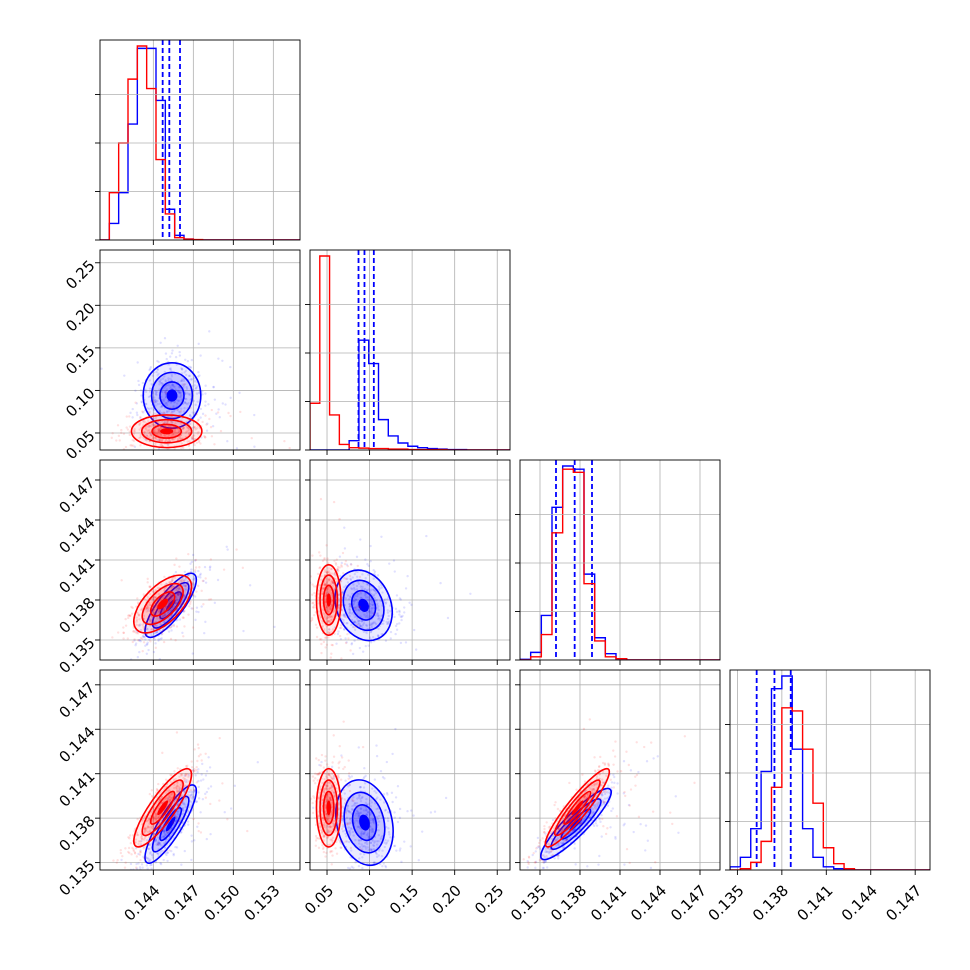 The height and width of the screenshot is (970, 970). Describe the element at coordinates (80, 317) in the screenshot. I see `y-tick-label: 0.20` at that location.